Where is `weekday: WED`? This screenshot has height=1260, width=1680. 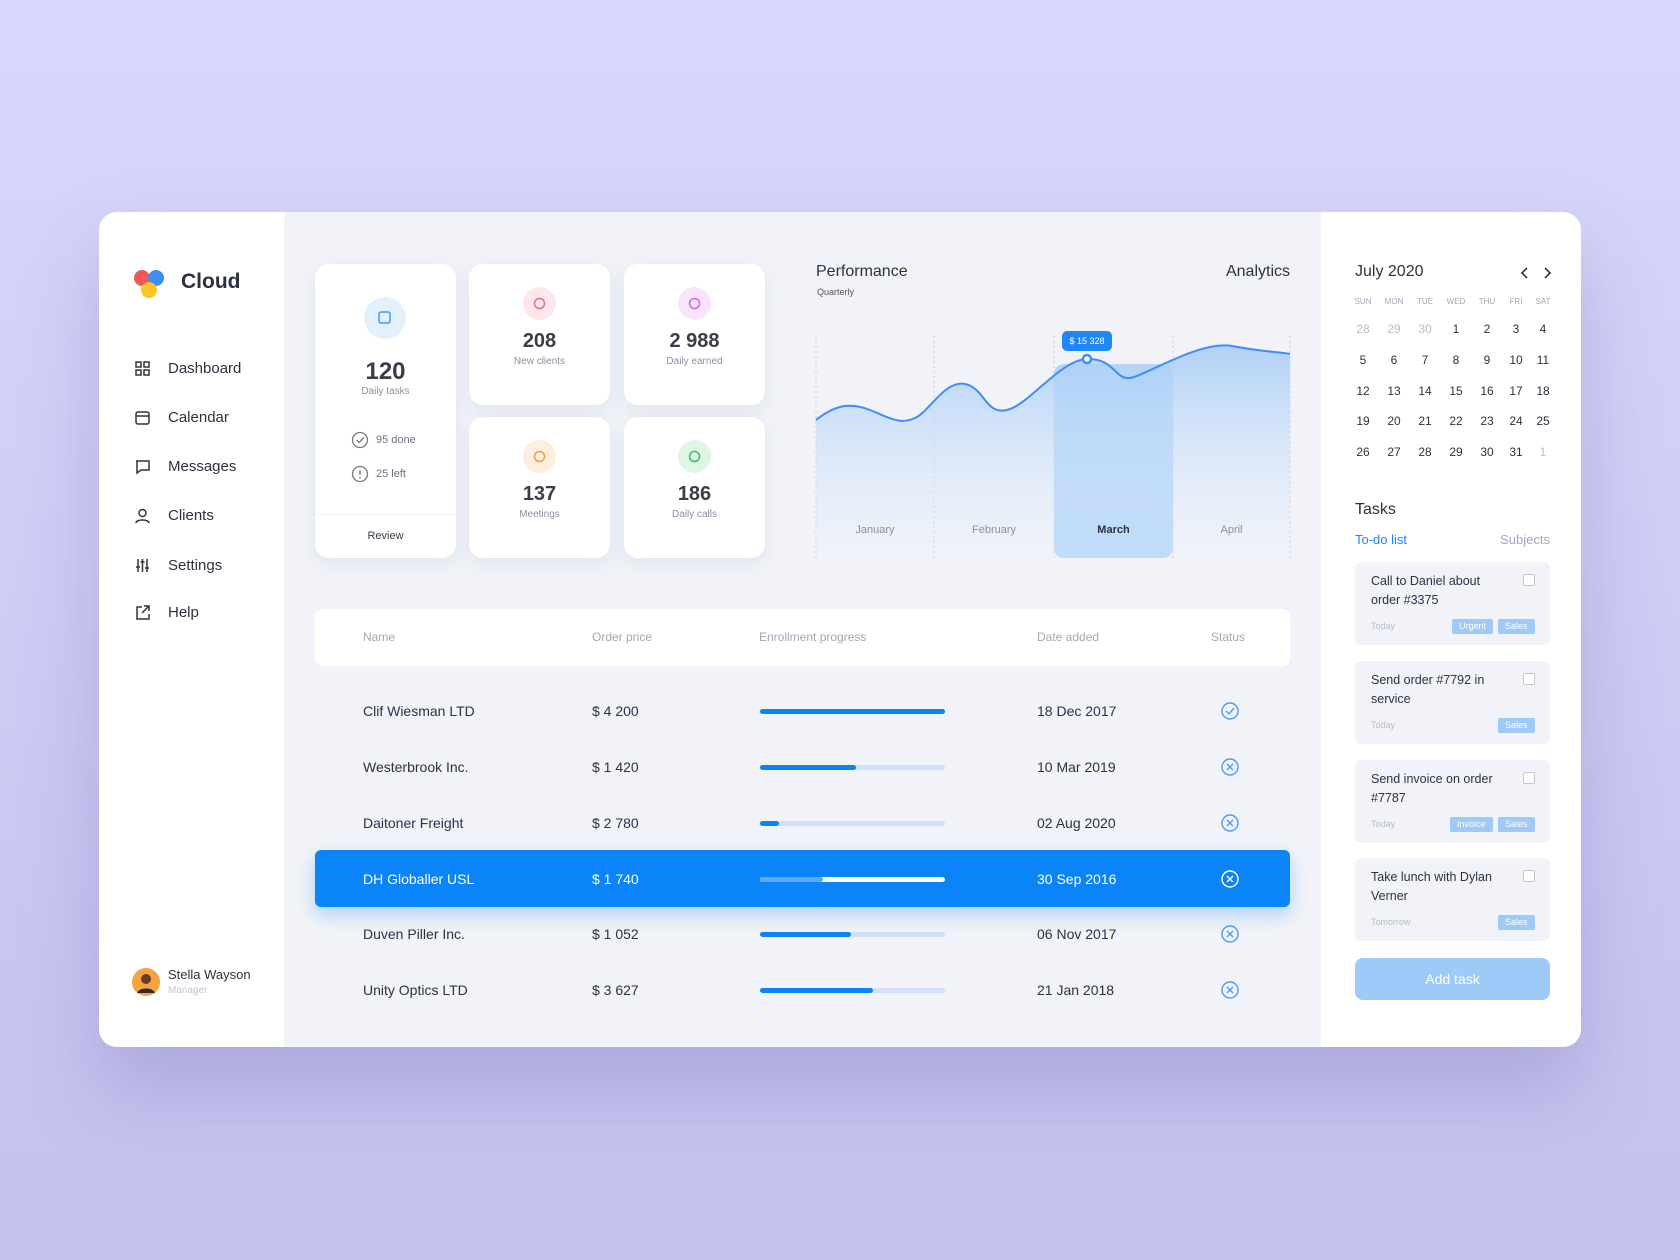 weekday: WED is located at coordinates (1456, 301).